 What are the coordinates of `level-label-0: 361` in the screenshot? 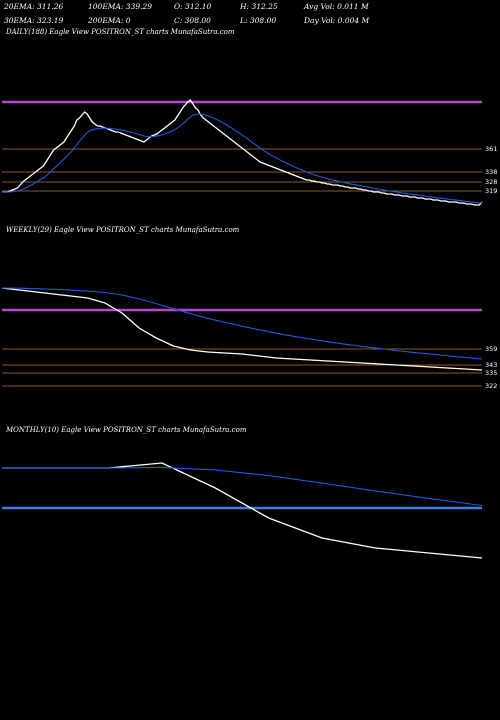 It's located at (491, 149).